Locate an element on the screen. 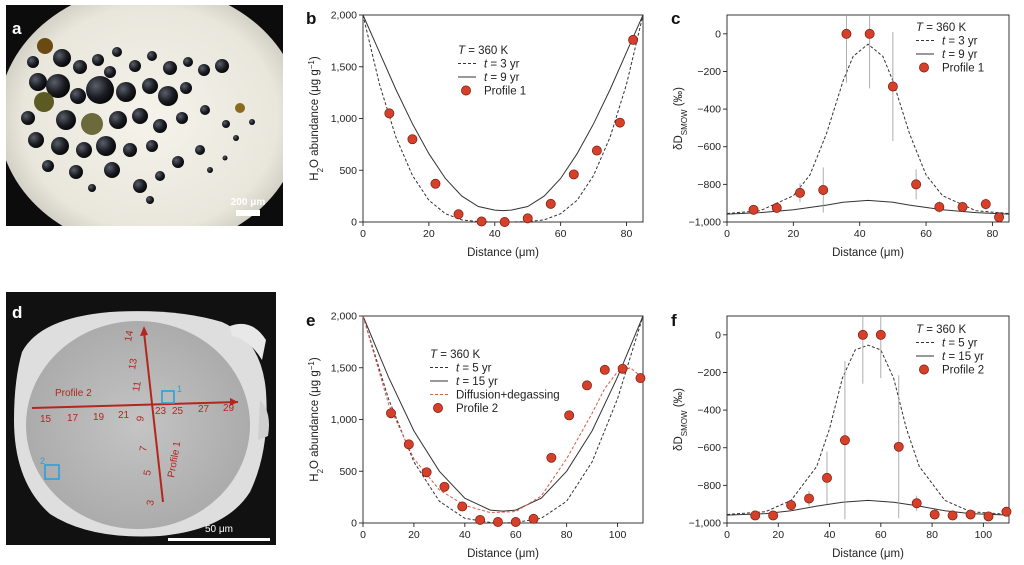  profile-1-arrowhead is located at coordinates (144, 331).